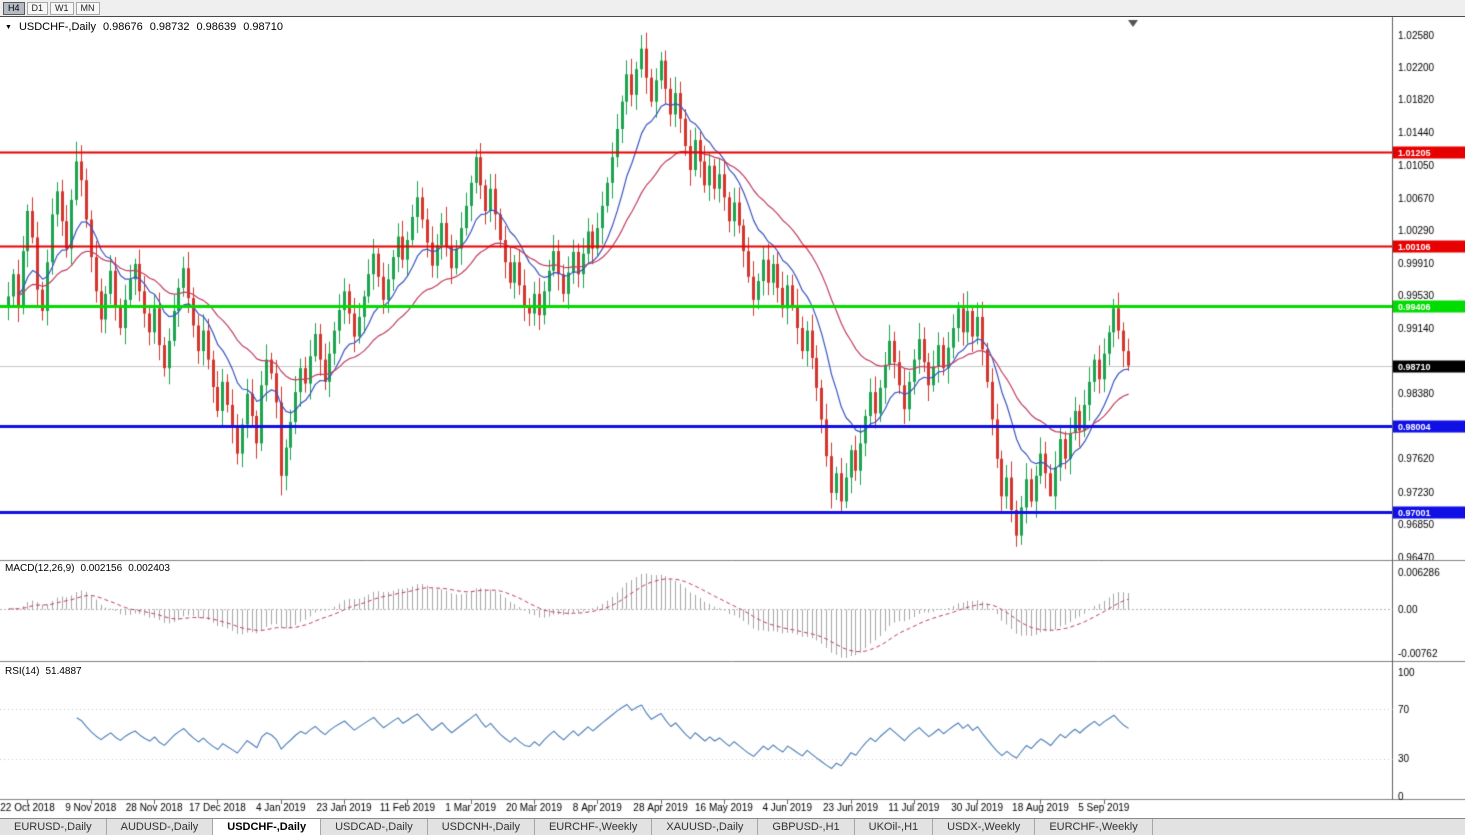  Describe the element at coordinates (732, 8) in the screenshot. I see `timeframe-toolbar: H4 D1 W1 MN` at that location.